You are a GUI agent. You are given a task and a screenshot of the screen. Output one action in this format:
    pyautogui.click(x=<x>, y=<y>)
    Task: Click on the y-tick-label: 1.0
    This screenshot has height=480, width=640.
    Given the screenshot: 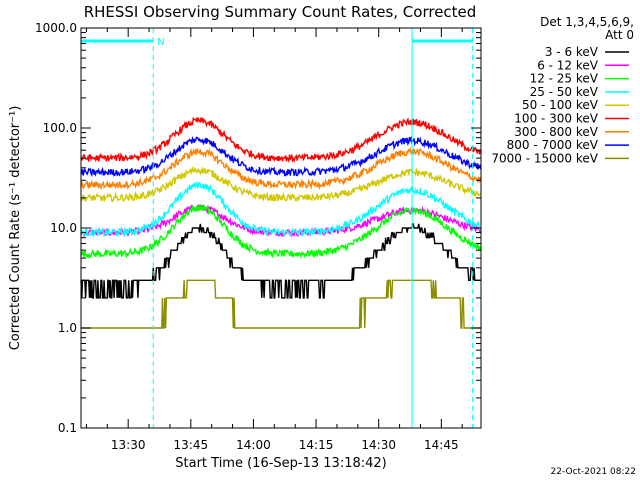 What is the action you would take?
    pyautogui.click(x=67, y=328)
    